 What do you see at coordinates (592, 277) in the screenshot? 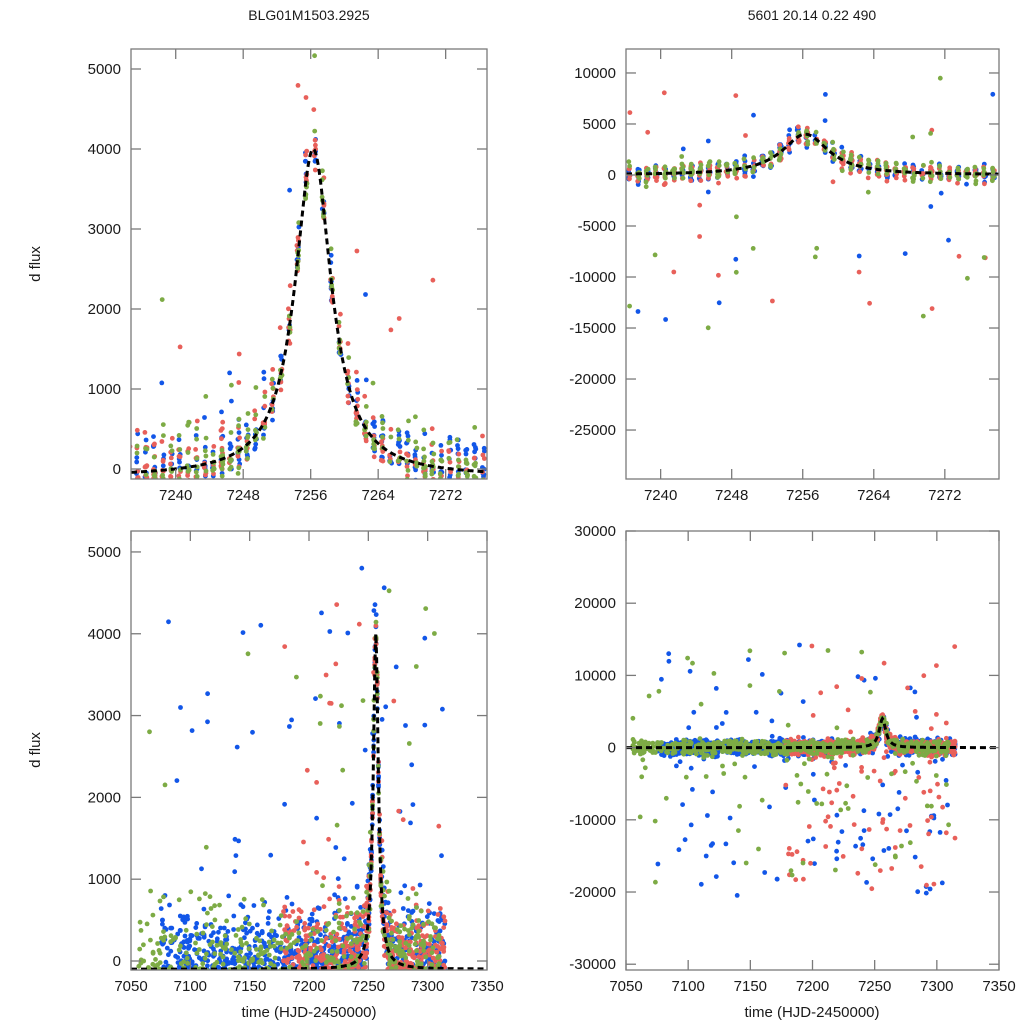
I see `y-tick-label: -10000` at bounding box center [592, 277].